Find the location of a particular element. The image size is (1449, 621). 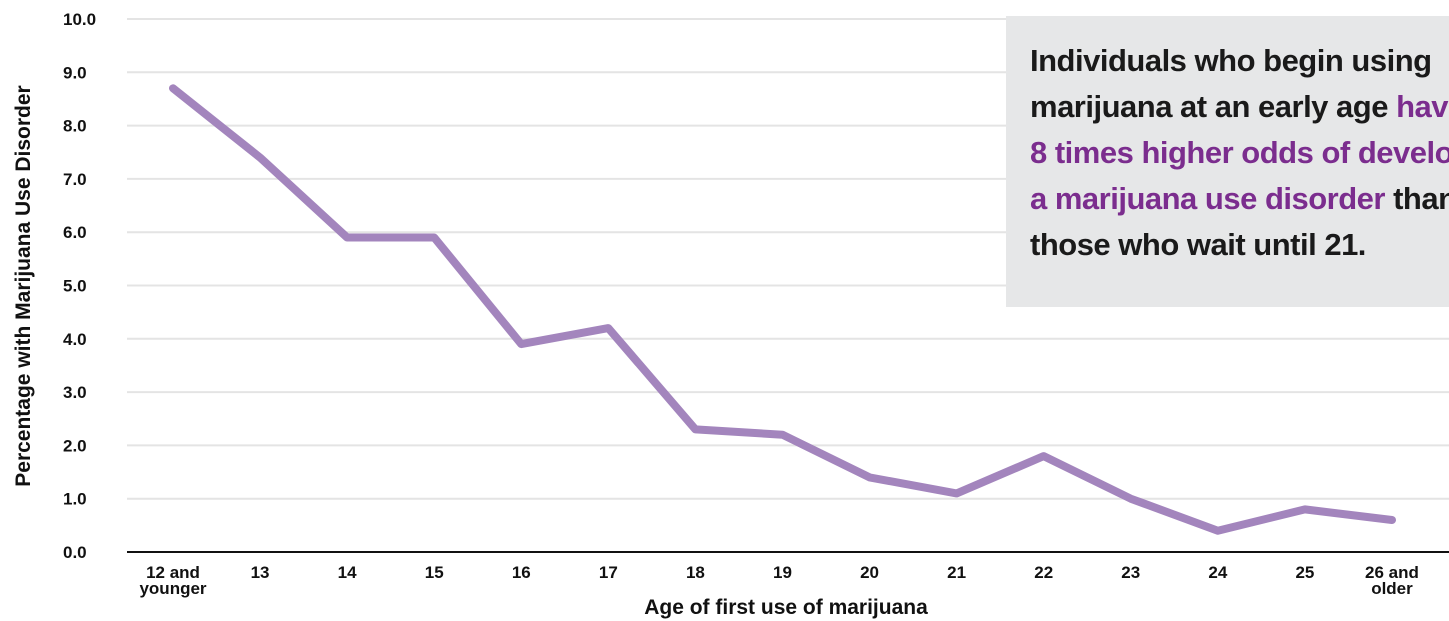

y-tick-label: 1.0 is located at coordinates (75, 499).